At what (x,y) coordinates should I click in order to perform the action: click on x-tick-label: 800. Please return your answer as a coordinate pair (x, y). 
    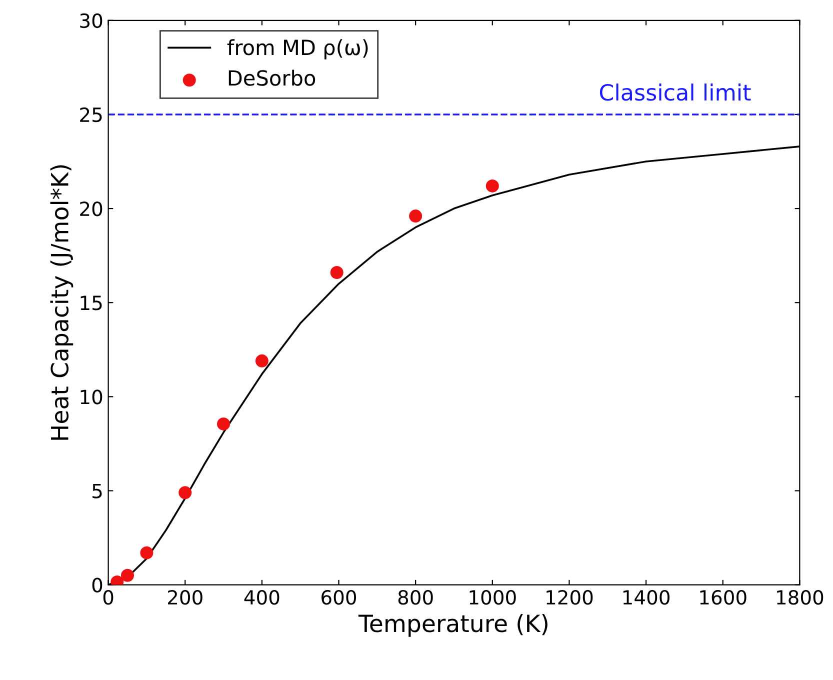
    Looking at the image, I should click on (415, 597).